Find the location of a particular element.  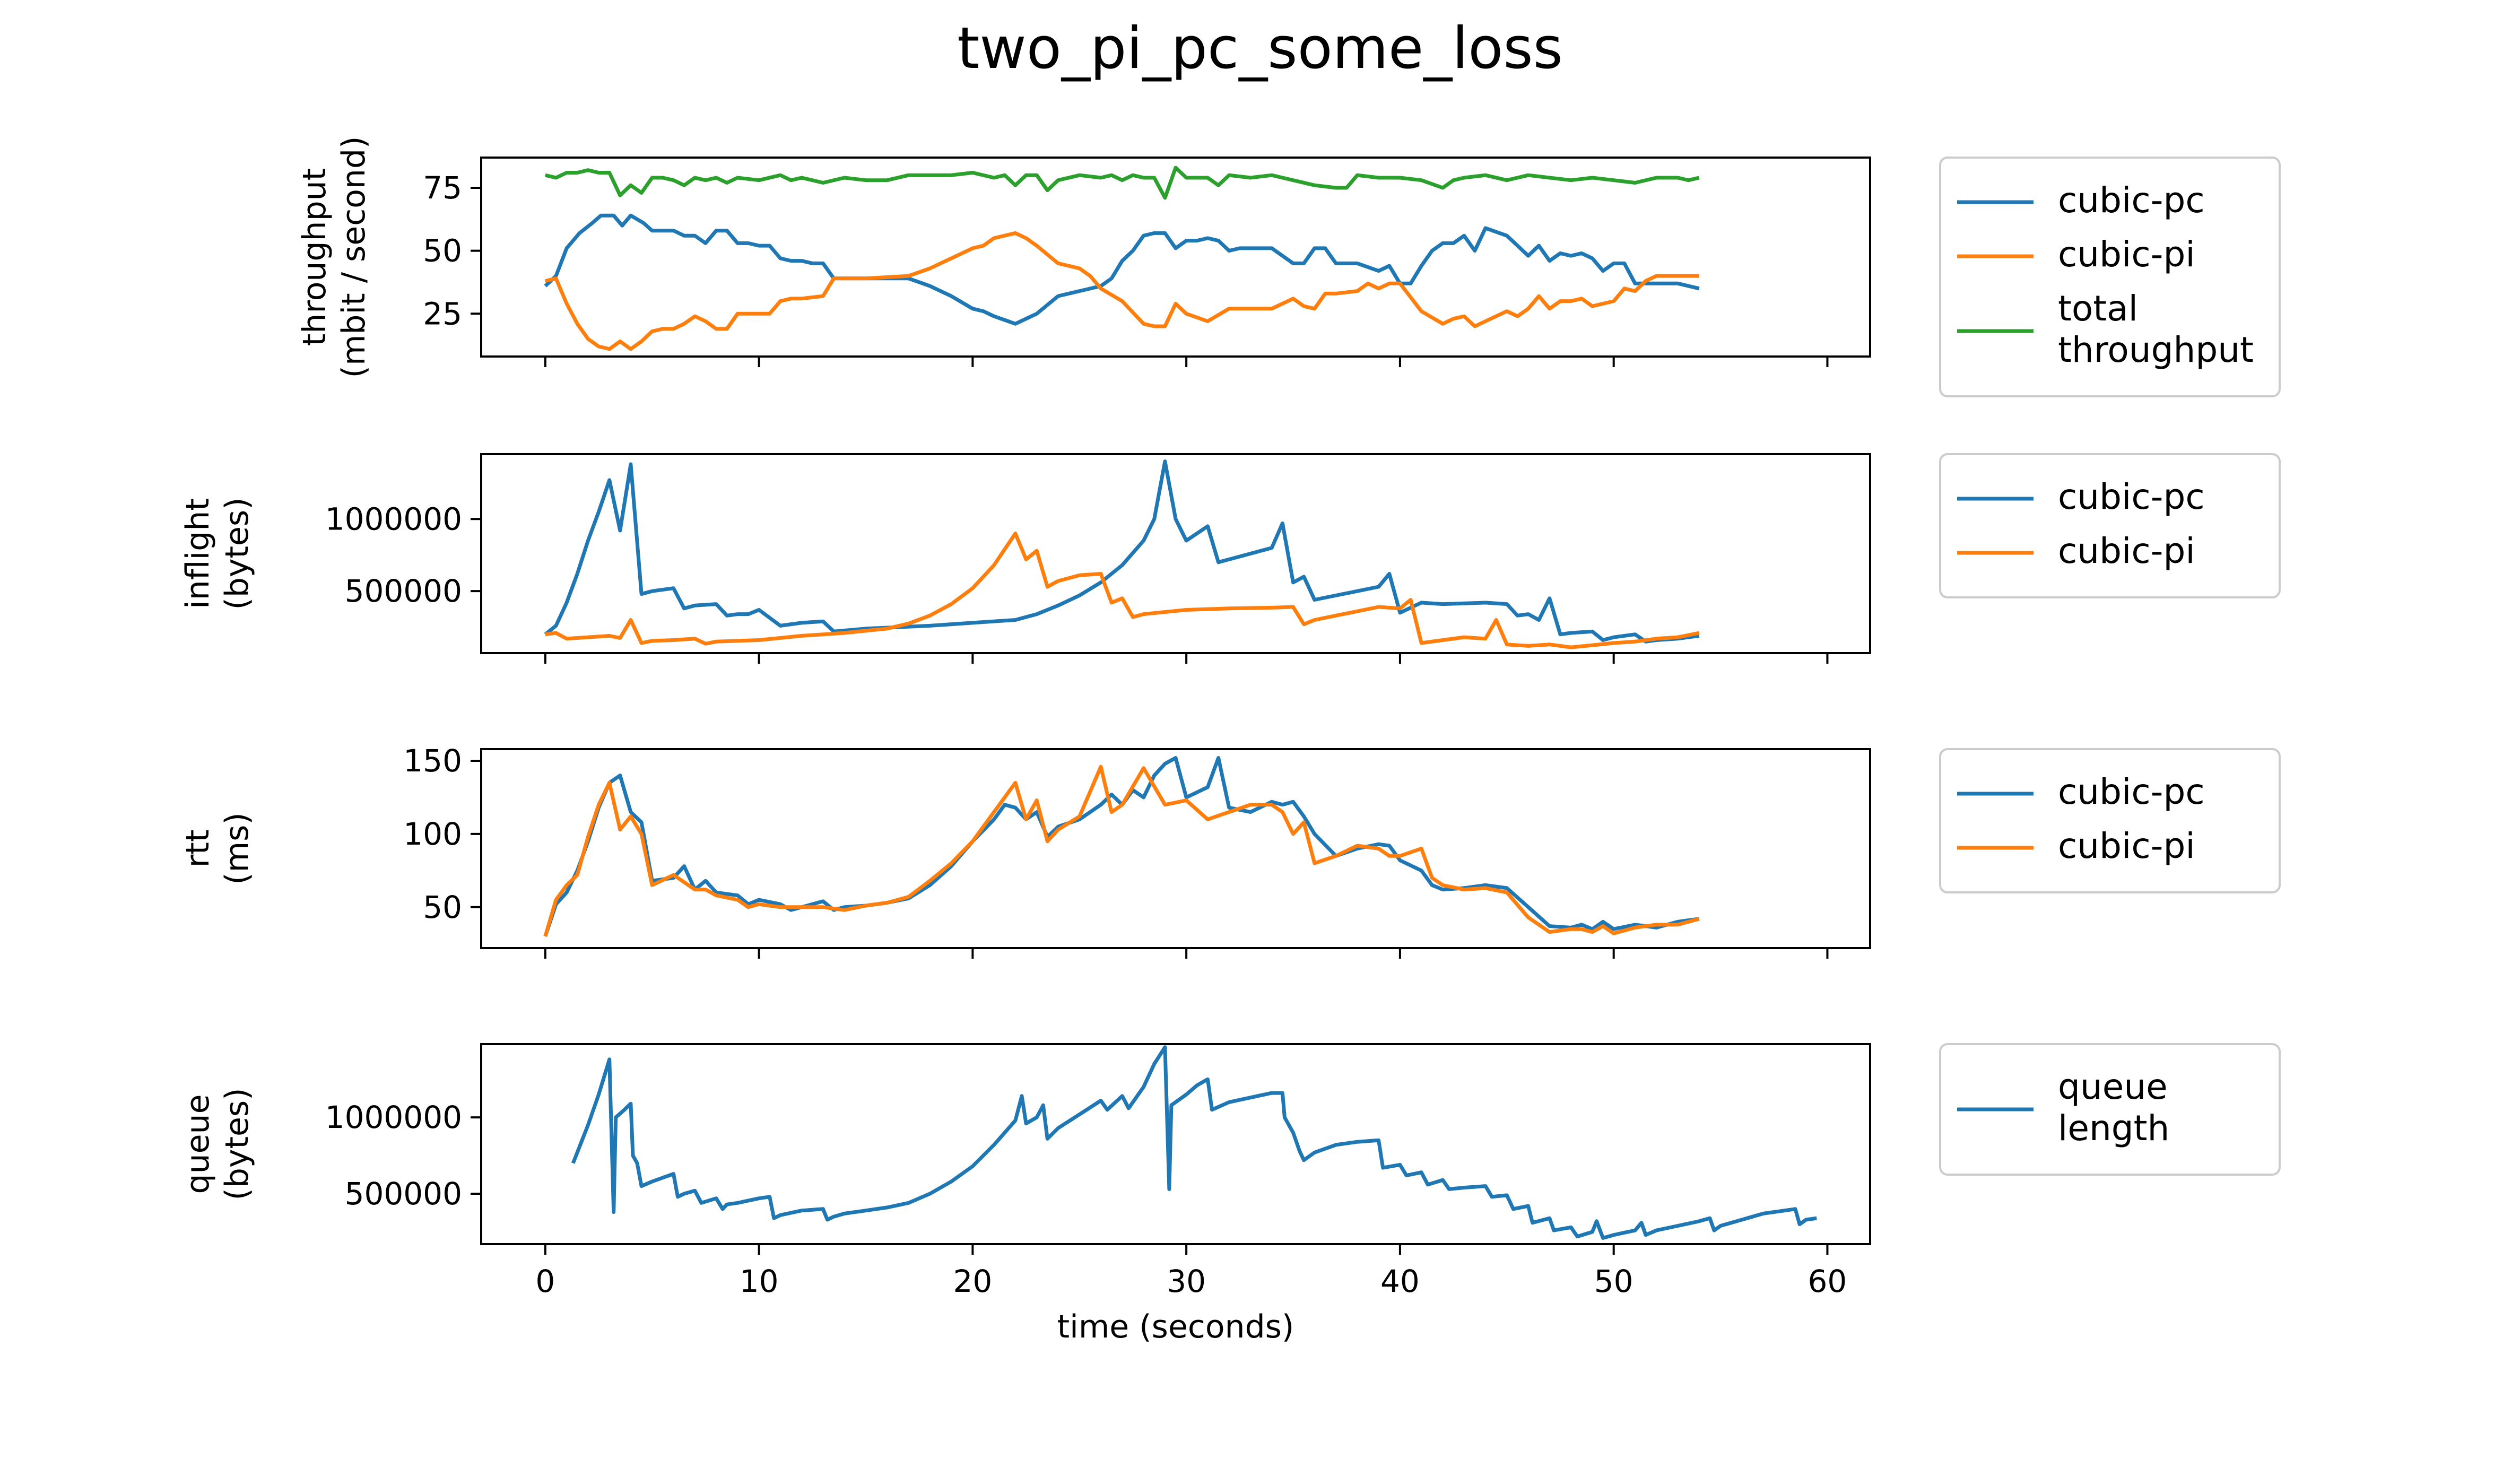

y-axis-label: queue(bytes) is located at coordinates (217, 1144).